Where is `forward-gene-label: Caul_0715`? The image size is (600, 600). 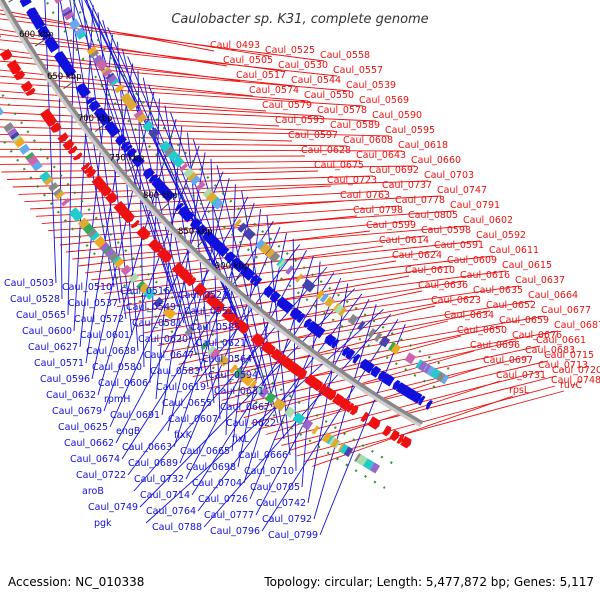 forward-gene-label: Caul_0715 is located at coordinates (569, 355).